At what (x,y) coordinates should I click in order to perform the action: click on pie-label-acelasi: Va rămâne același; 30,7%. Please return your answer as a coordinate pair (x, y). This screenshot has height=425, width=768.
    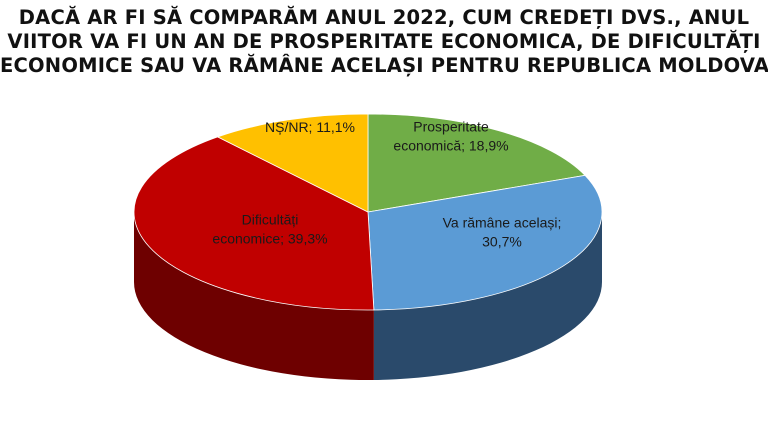
    Looking at the image, I should click on (502, 232).